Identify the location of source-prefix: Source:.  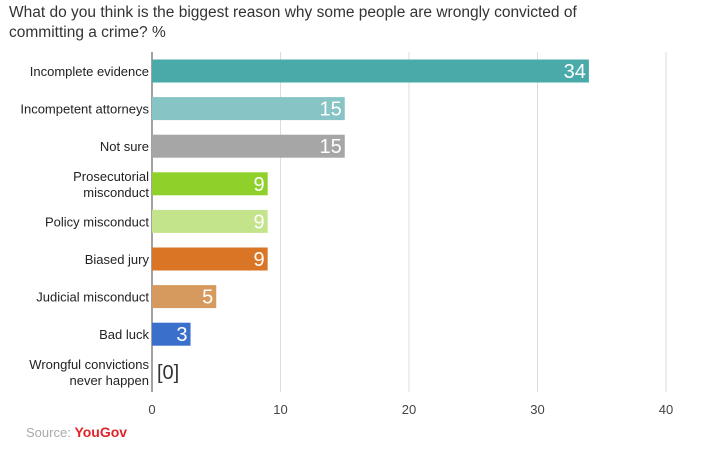
(48, 432).